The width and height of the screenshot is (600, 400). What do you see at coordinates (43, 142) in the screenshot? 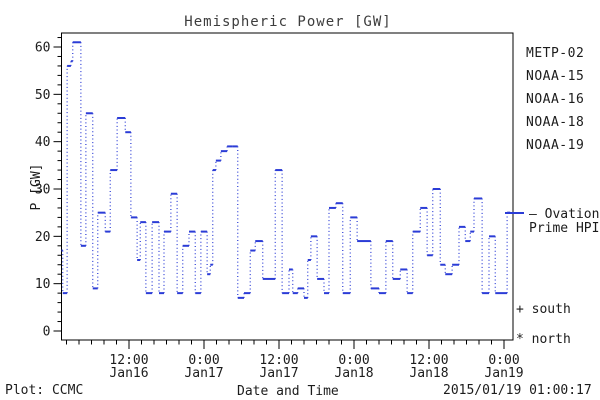
I see `y-tick-label: 40` at bounding box center [43, 142].